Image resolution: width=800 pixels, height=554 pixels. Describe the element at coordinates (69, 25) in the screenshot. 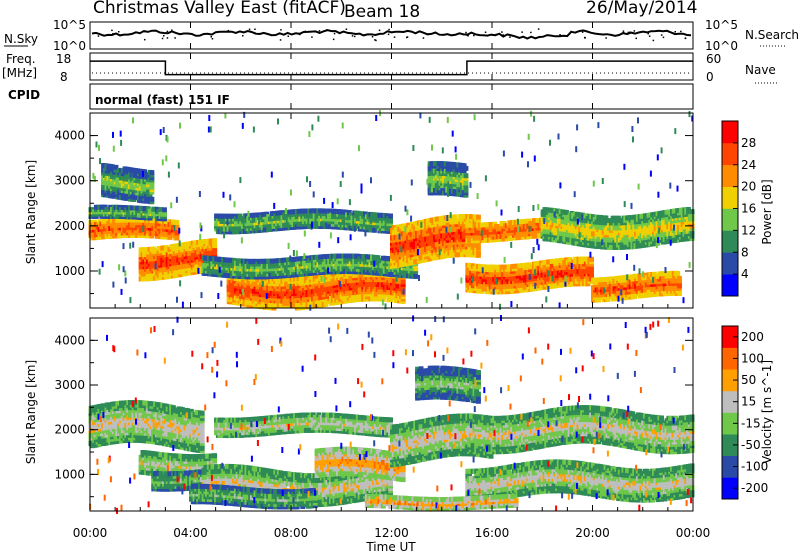

I see `noise-left-tick-top: 10^5` at that location.